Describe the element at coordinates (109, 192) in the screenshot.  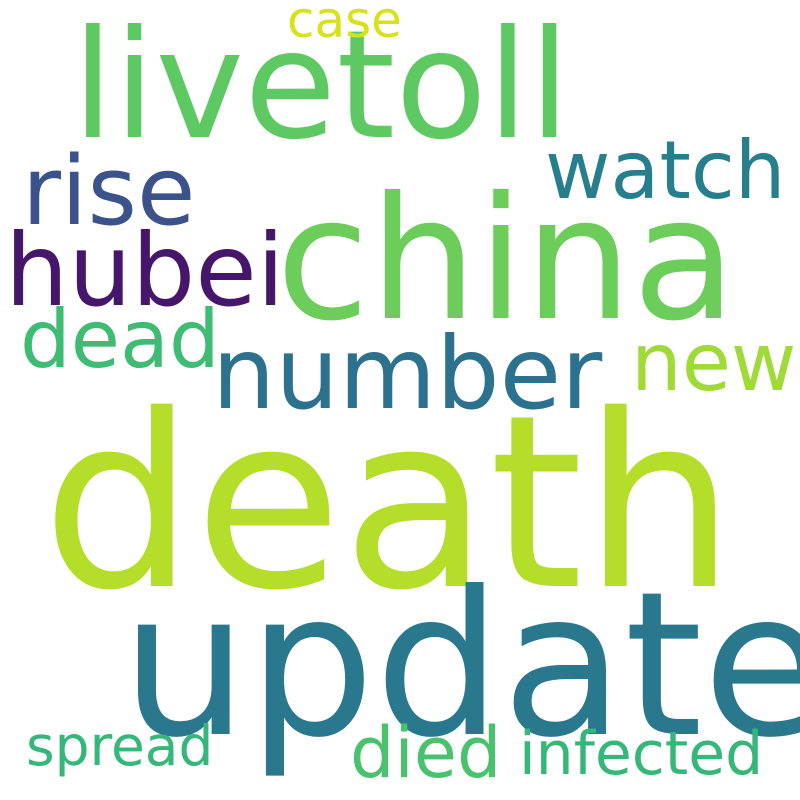
I see `word-rise: rise` at that location.